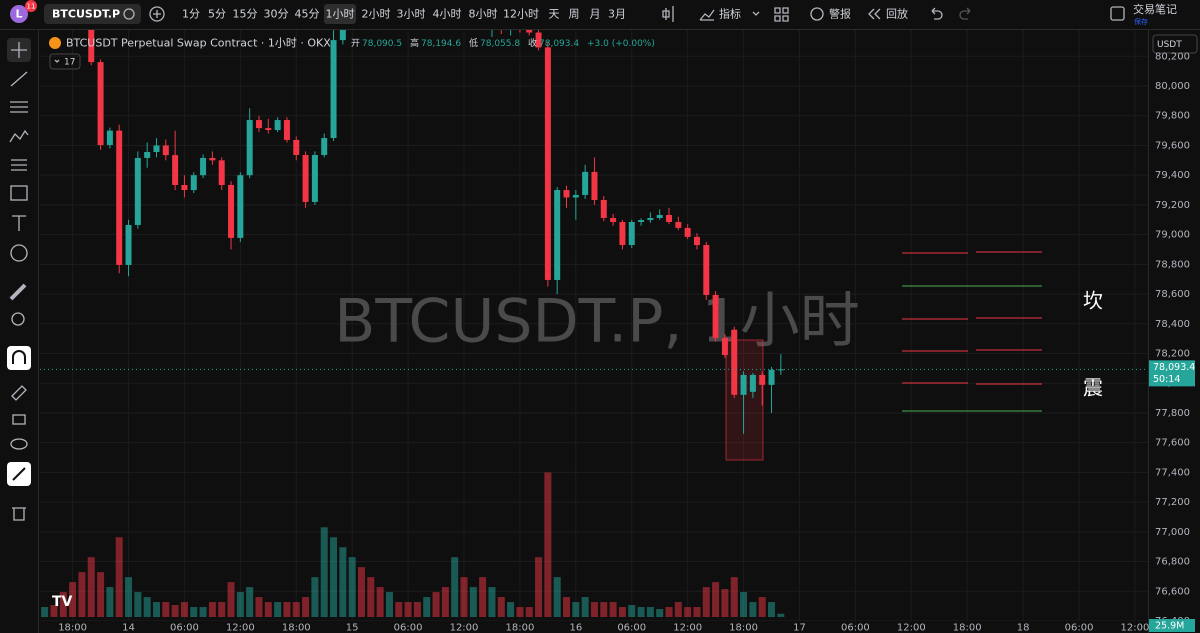  I want to click on projection-tool, so click(19, 165).